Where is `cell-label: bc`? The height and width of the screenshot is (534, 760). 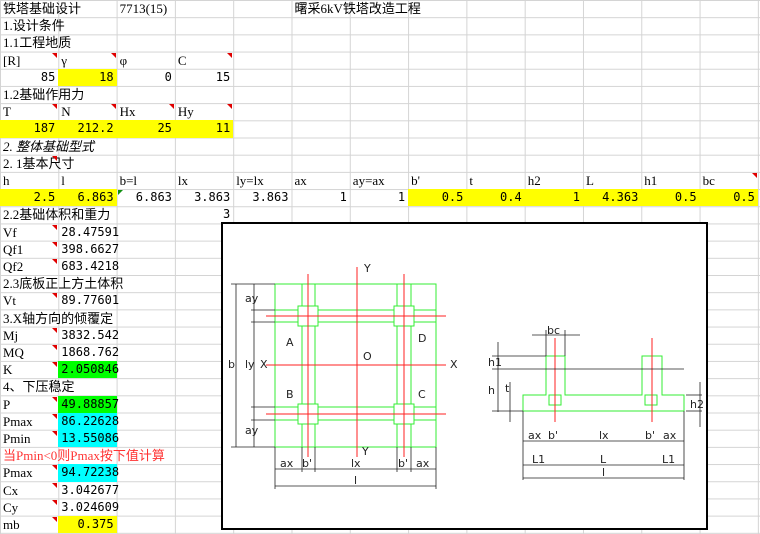 cell-label: bc is located at coordinates (708, 180).